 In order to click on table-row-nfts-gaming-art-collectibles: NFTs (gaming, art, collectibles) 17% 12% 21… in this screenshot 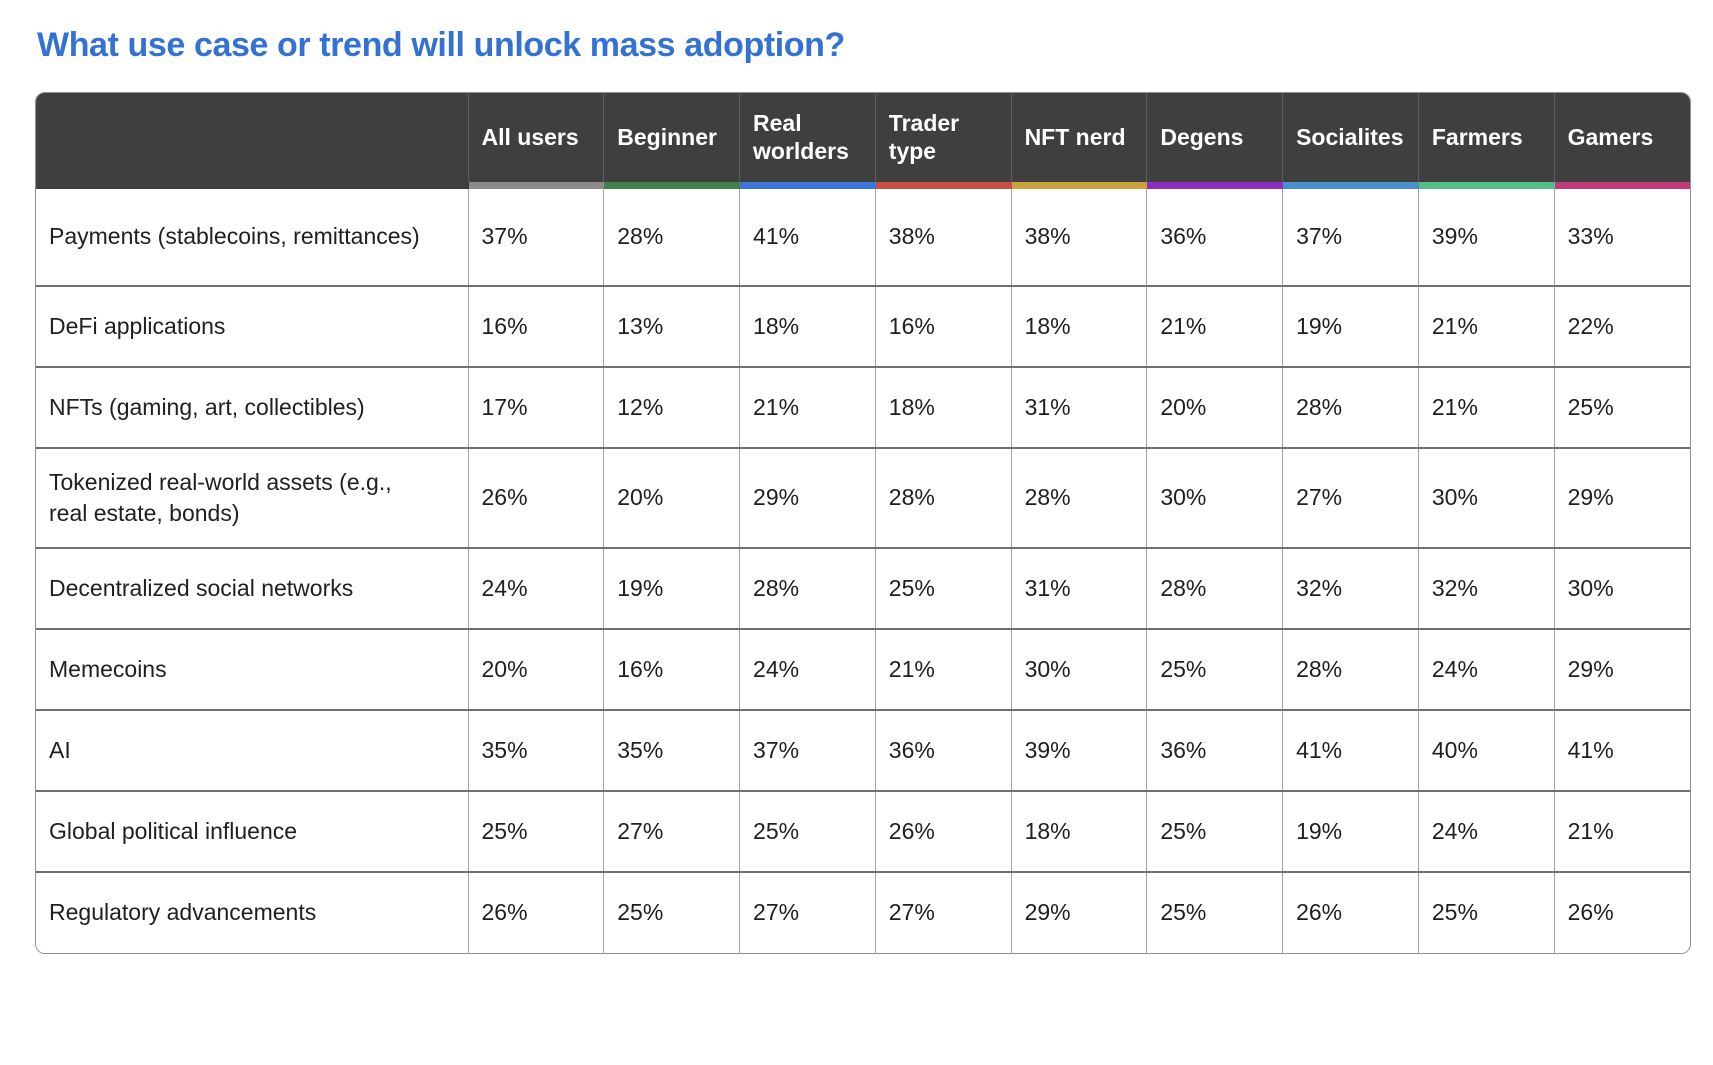, I will do `click(863, 407)`.